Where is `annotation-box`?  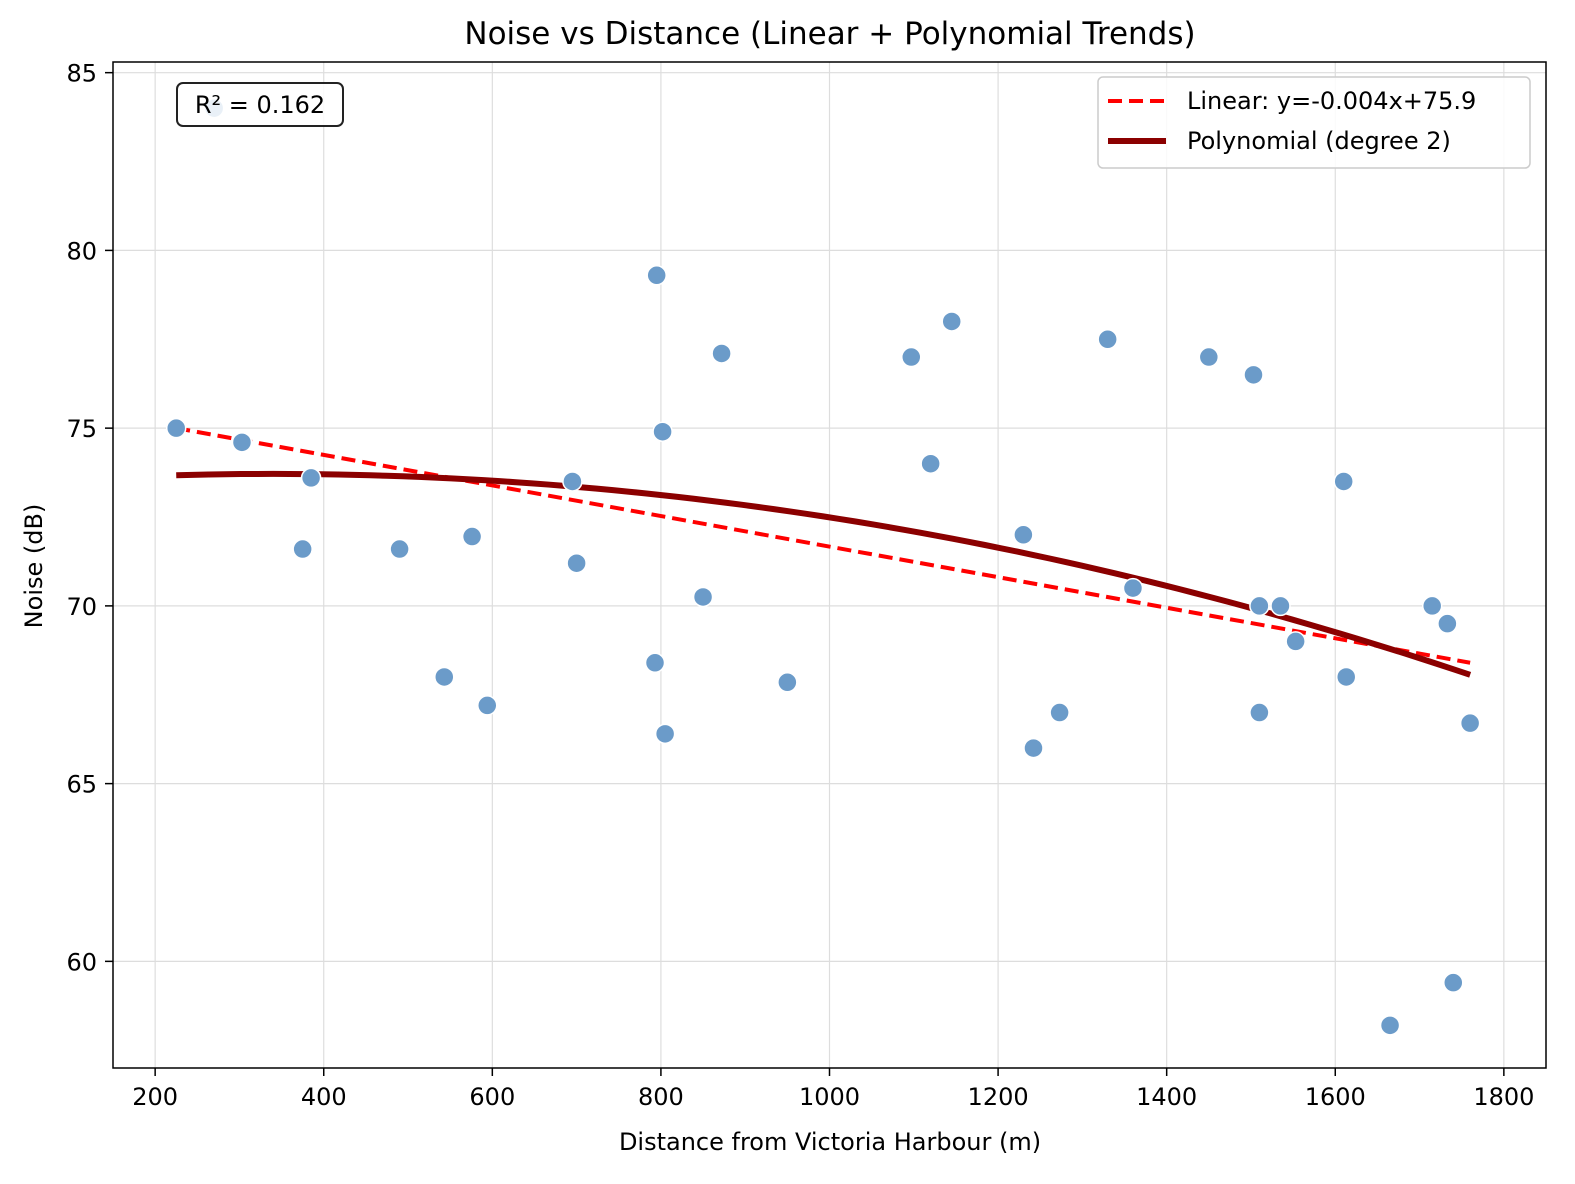 annotation-box is located at coordinates (260, 104).